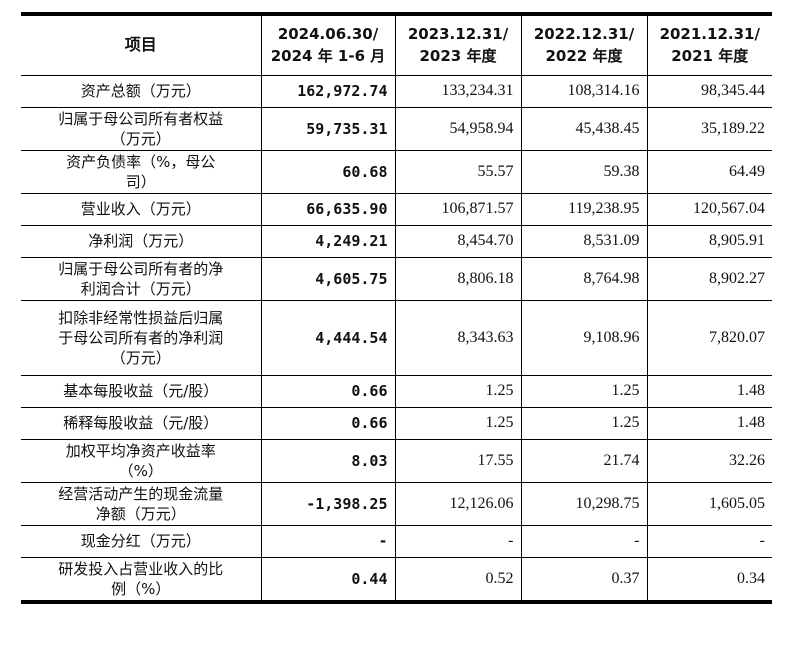 This screenshot has height=665, width=795. I want to click on row-label: 加权平均净资产收益率 （%）, so click(141, 460).